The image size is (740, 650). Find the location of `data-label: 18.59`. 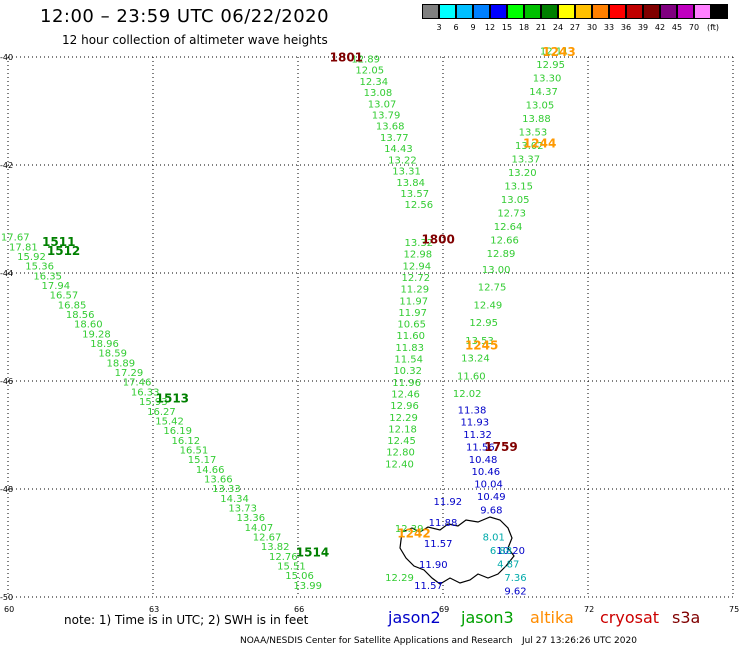

data-label: 18.59 is located at coordinates (112, 354).